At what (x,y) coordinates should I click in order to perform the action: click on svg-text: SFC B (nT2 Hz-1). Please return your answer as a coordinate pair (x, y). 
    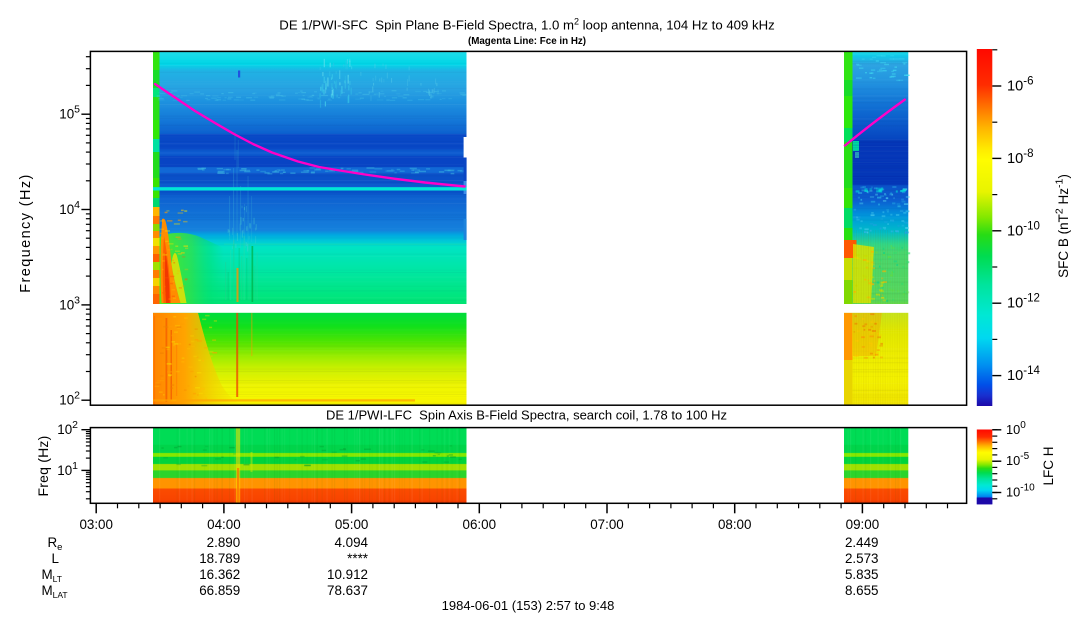
    Looking at the image, I should click on (1063, 226).